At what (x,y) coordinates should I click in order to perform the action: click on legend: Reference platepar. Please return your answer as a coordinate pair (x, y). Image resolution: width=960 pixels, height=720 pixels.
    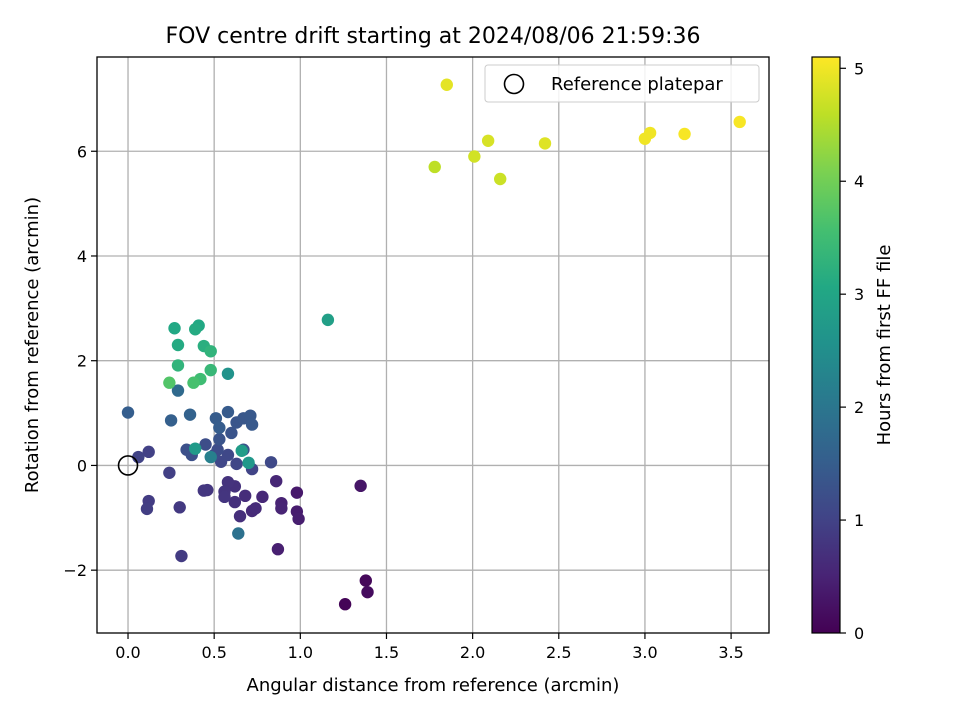
    Looking at the image, I should click on (622, 83).